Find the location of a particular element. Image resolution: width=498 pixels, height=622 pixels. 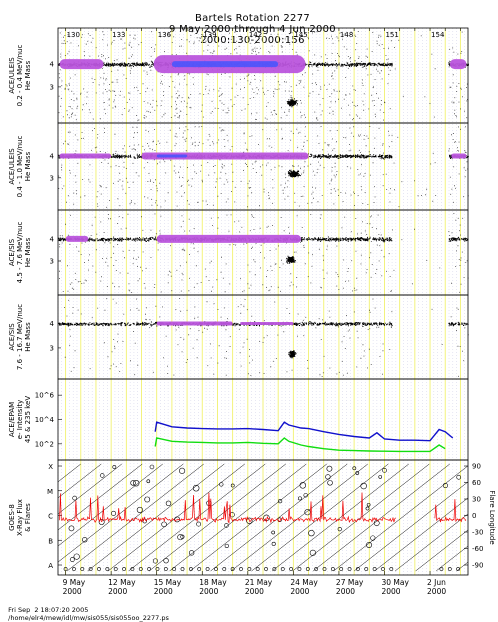

bartels-rotation-label: Bartels Rotation 2277 is located at coordinates (252, 18).